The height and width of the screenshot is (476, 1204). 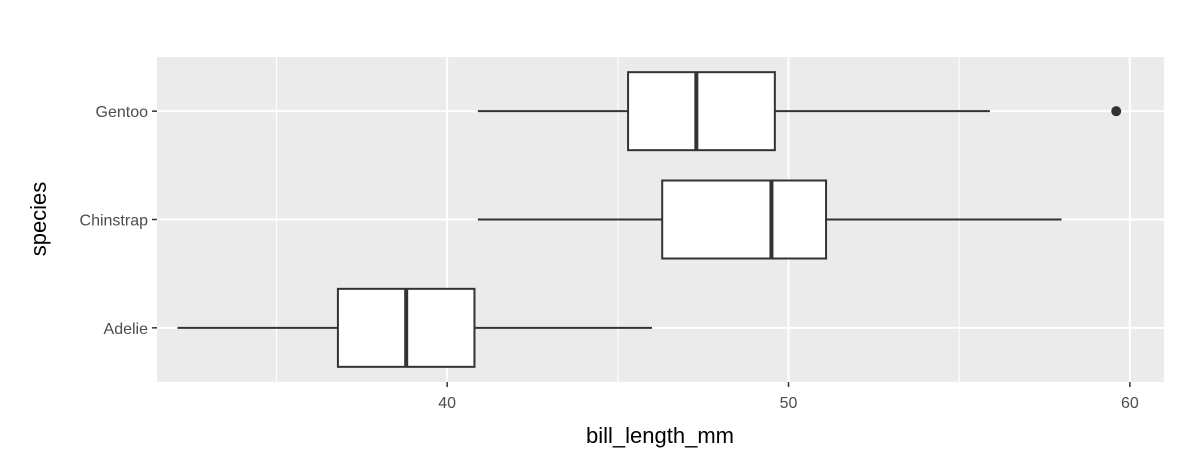 I want to click on x-axis-title: bill_length_mm, so click(x=660, y=435).